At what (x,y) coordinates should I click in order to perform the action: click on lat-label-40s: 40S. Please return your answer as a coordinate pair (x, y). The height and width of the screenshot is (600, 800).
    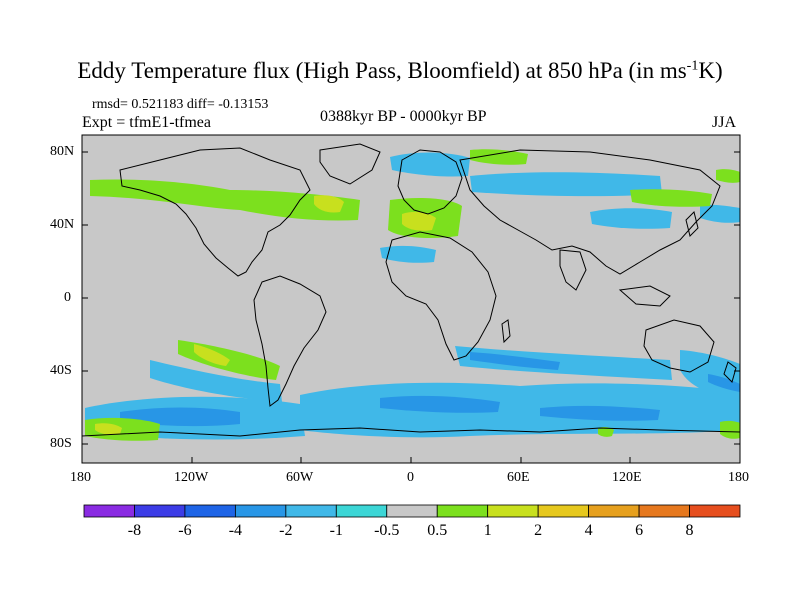
    Looking at the image, I should click on (61, 370).